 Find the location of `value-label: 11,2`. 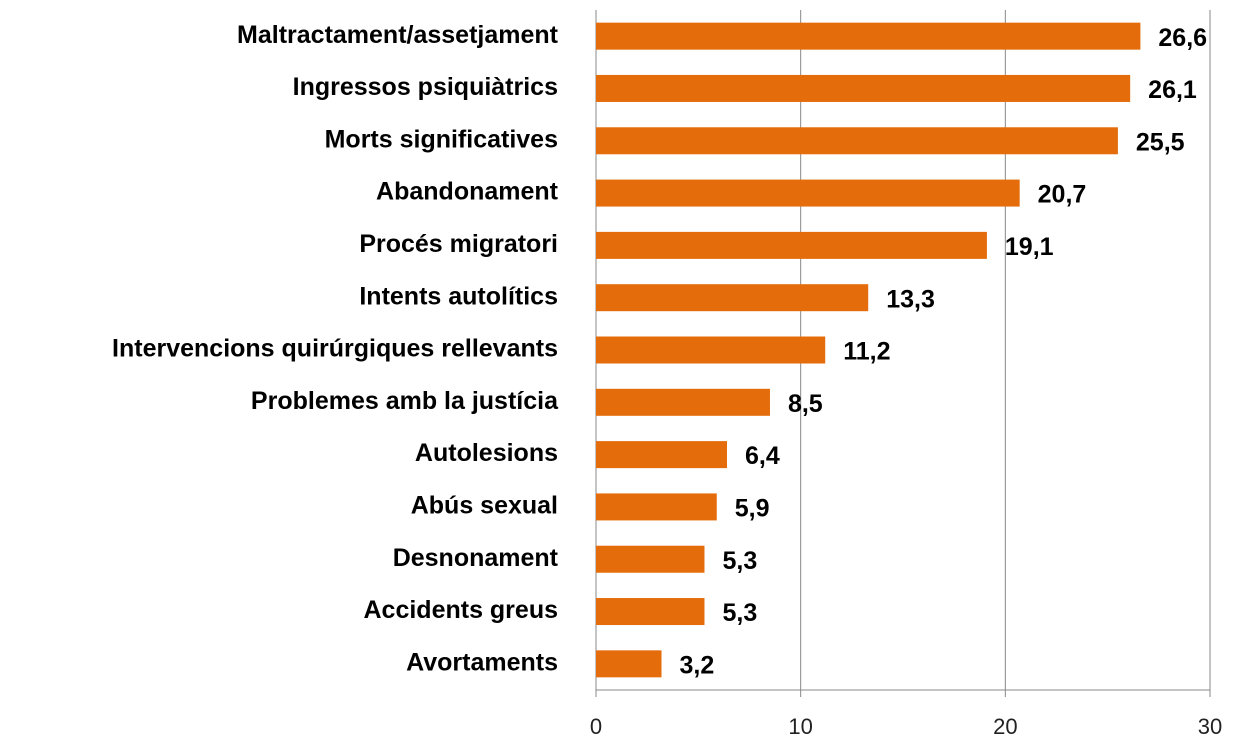

value-label: 11,2 is located at coordinates (866, 352).